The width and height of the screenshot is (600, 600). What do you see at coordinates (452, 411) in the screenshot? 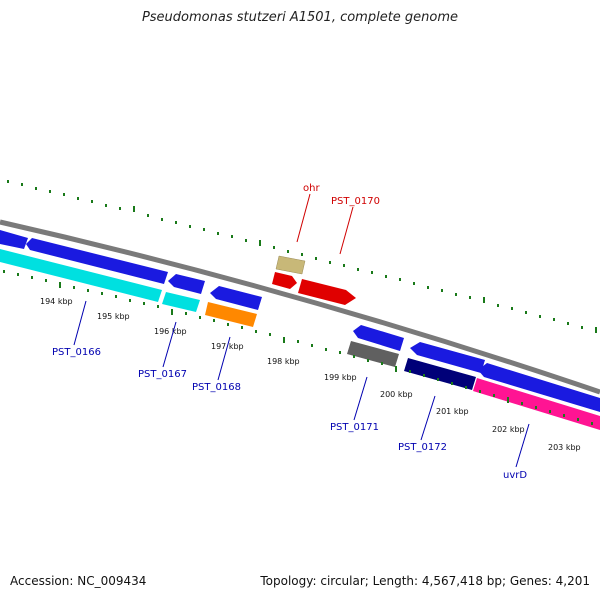
I see `kbp-label: 201 kbp` at bounding box center [452, 411].